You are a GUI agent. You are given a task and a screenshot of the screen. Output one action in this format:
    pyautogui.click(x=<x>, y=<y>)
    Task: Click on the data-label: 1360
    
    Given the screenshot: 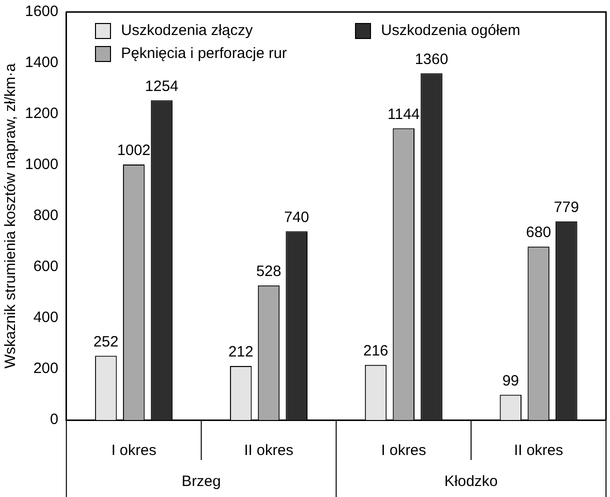 What is the action you would take?
    pyautogui.click(x=431, y=59)
    